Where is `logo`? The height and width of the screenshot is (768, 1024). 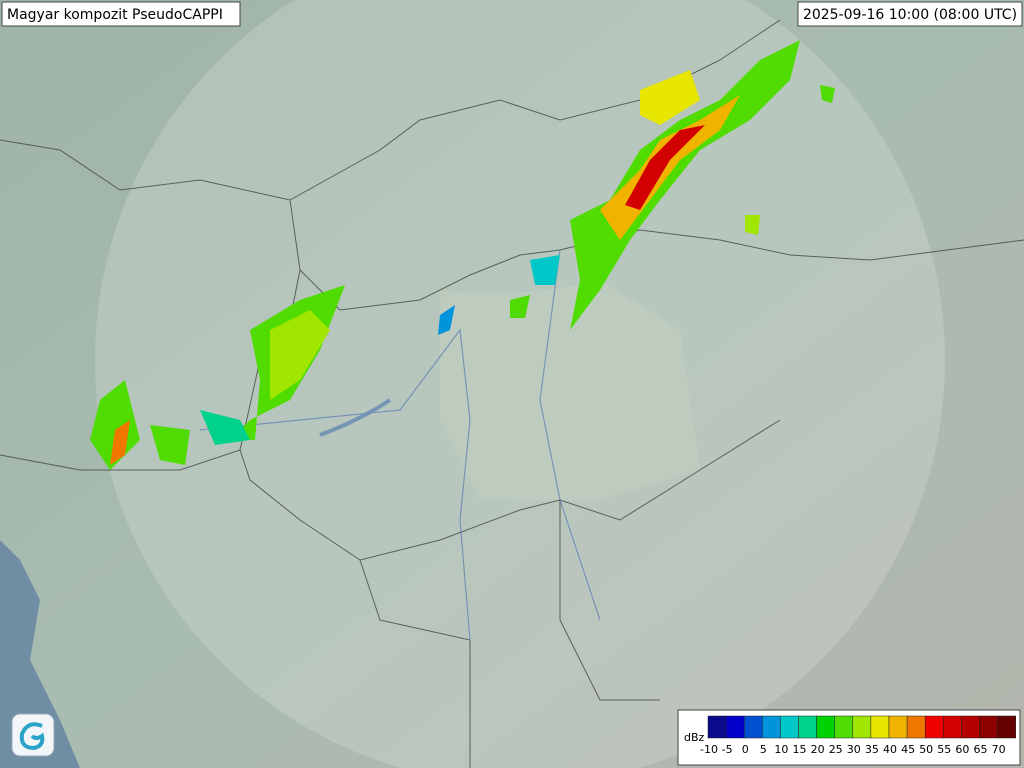 logo is located at coordinates (33, 735).